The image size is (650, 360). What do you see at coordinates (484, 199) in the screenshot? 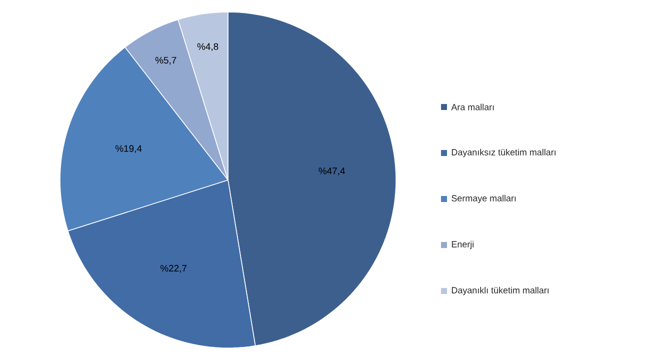
I see `legend-label: Sermaye malları` at bounding box center [484, 199].